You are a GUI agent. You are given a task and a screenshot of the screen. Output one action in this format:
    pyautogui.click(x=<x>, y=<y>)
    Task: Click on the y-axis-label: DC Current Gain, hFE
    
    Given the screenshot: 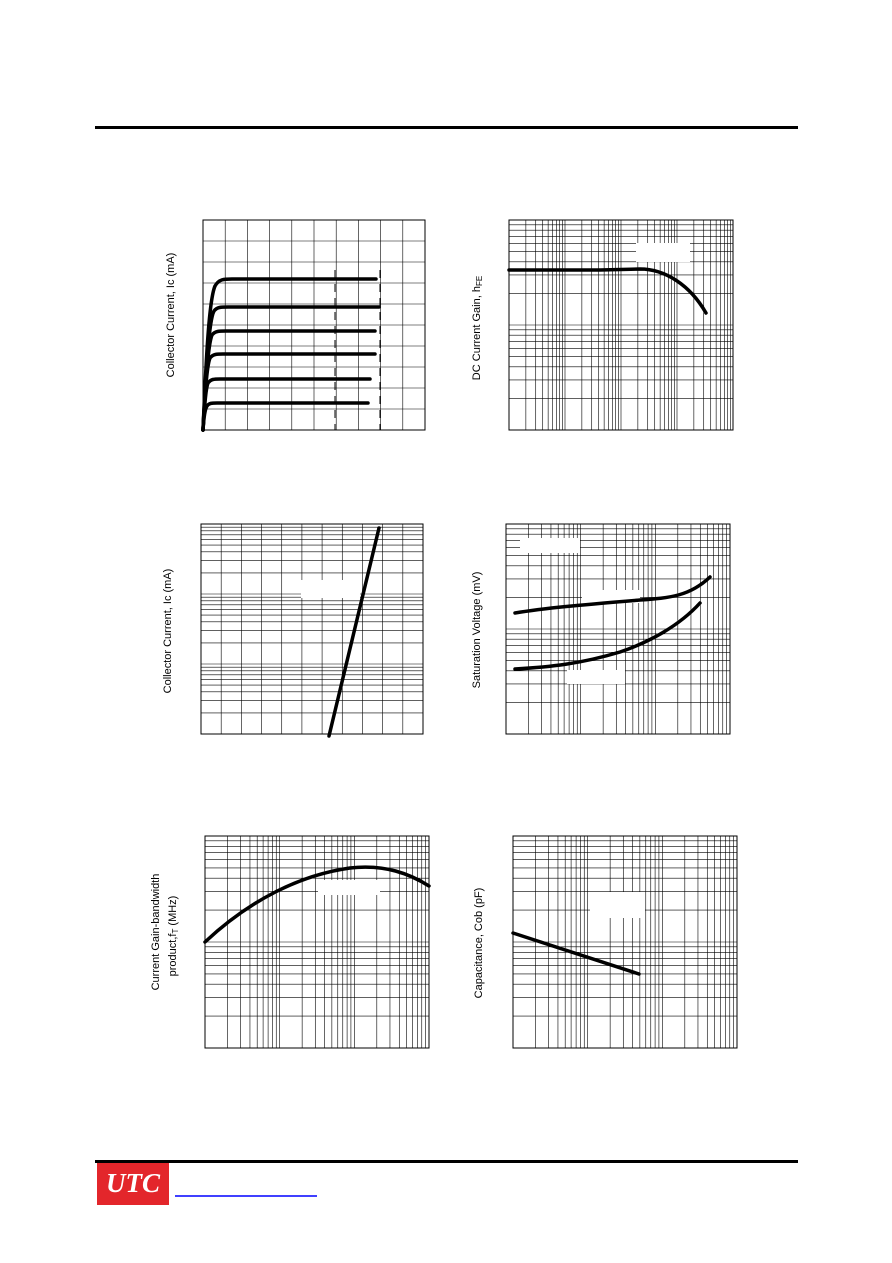 What is the action you would take?
    pyautogui.click(x=477, y=328)
    